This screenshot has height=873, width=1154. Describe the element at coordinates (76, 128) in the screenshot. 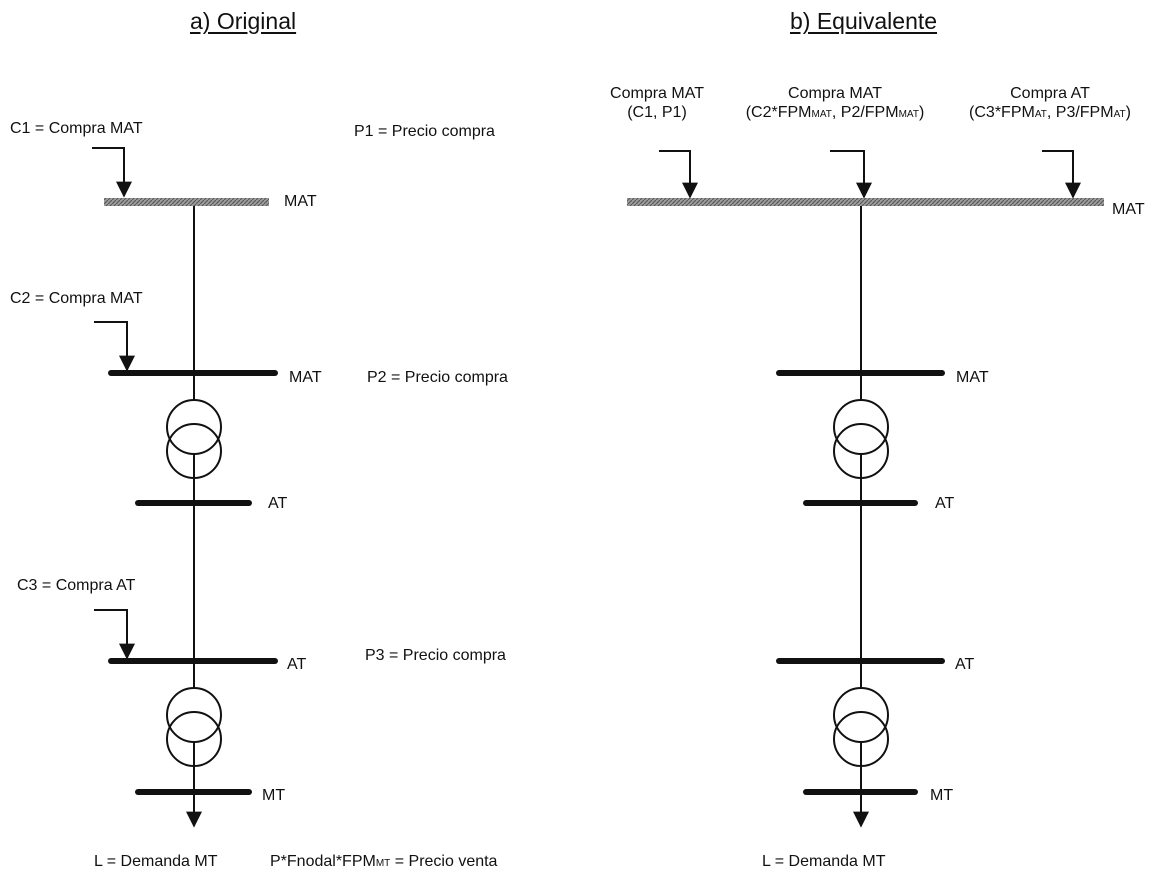

I see `left-c1-label: C1 = Compra MAT` at that location.